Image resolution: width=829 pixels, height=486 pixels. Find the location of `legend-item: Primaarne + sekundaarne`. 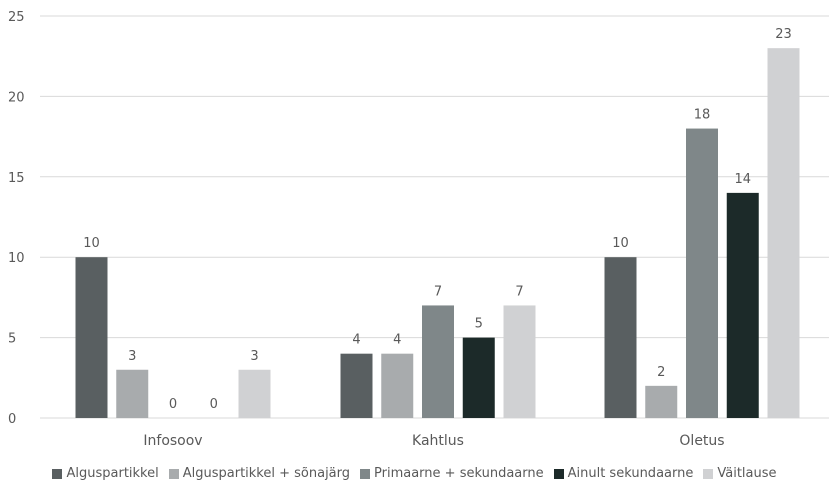

legend-item: Primaarne + sekundaarne is located at coordinates (452, 473).